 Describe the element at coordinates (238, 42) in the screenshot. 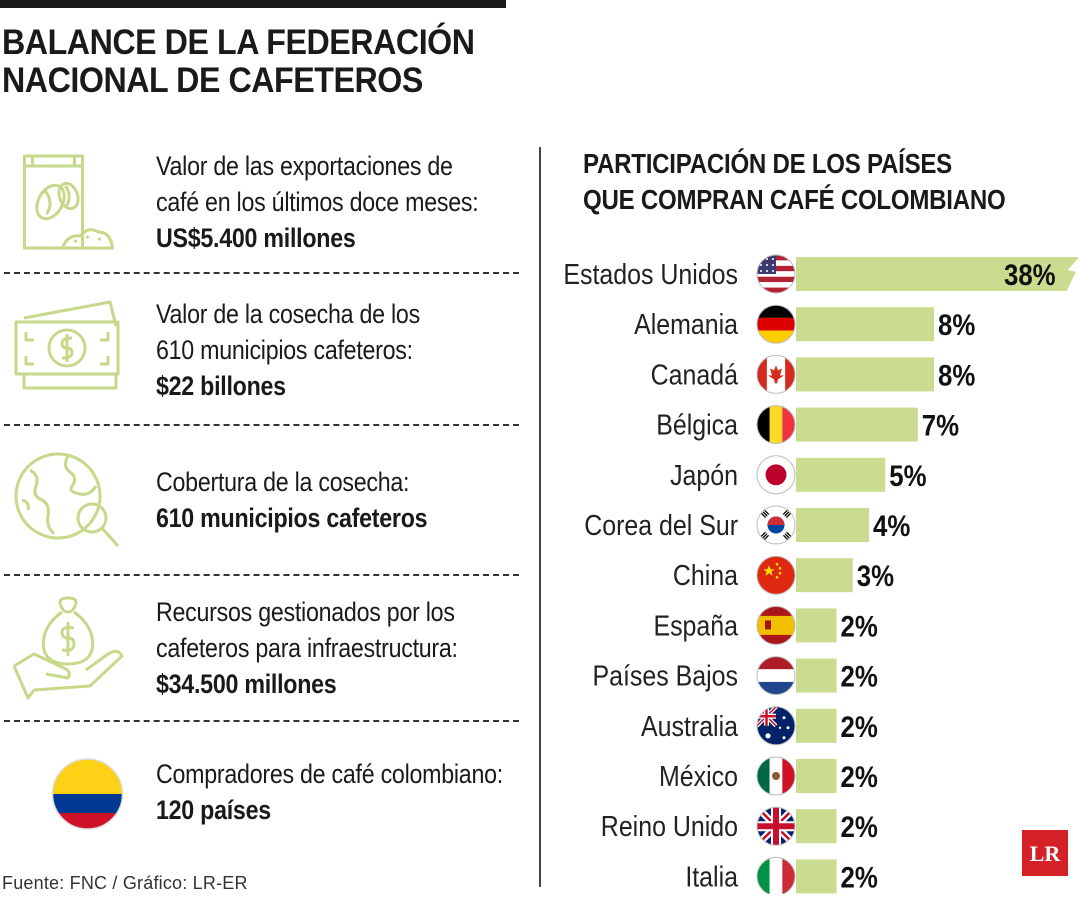

I see `title-line-1: BALANCE DE LA FEDERACIÓN` at that location.